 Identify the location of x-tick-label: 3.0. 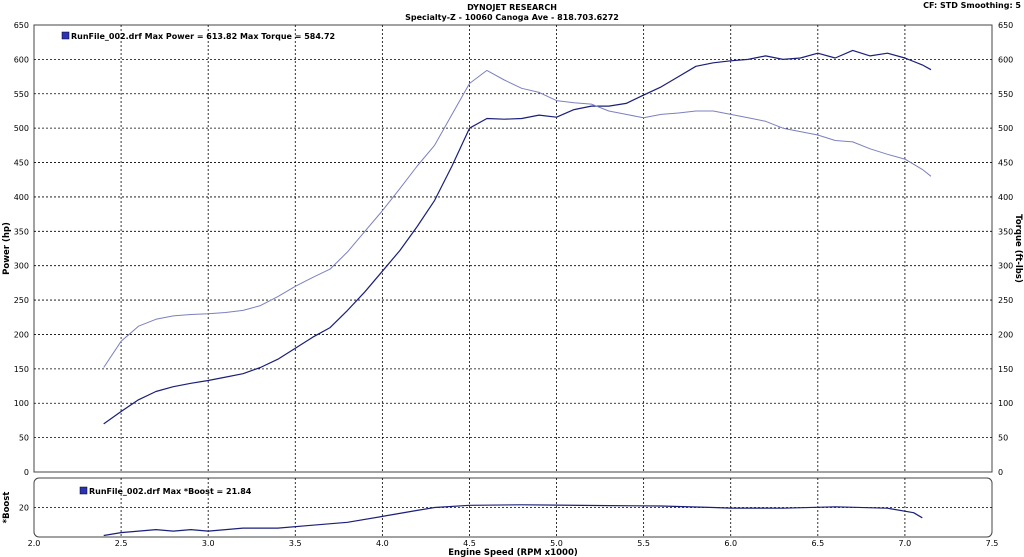
(208, 543).